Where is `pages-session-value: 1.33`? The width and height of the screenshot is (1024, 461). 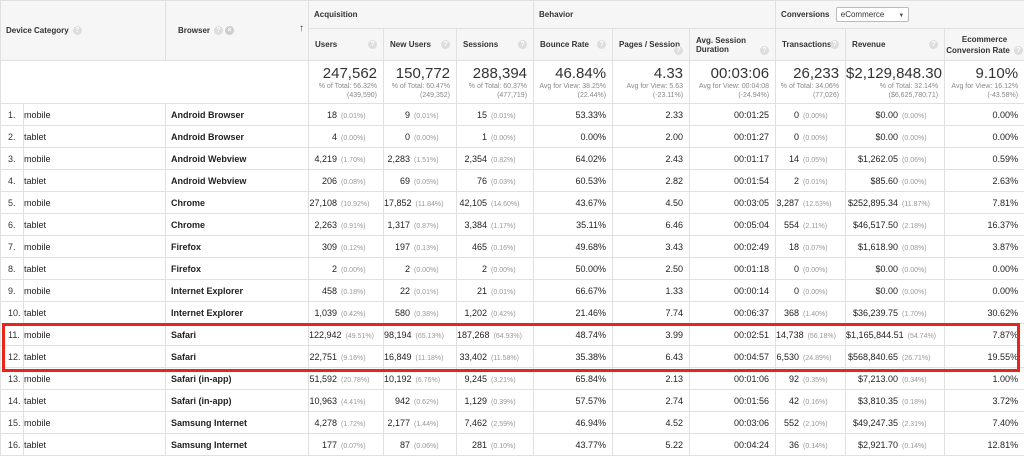 pages-session-value: 1.33 is located at coordinates (674, 290).